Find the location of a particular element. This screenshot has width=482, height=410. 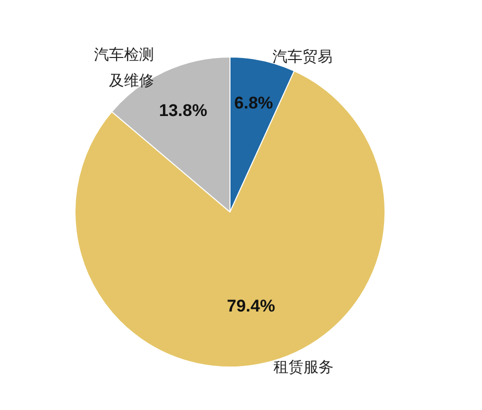

data-label: 79.4% is located at coordinates (251, 306).